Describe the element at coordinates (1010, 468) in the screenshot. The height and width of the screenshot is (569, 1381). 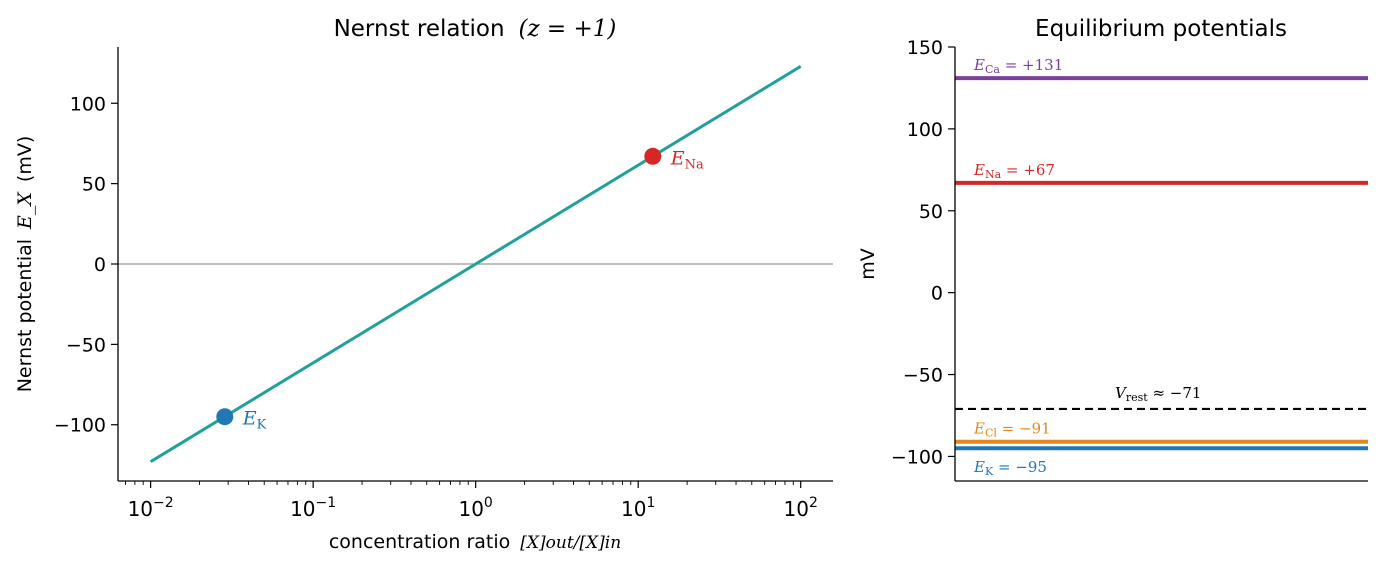
I see `level-label-k: EK = −95` at that location.